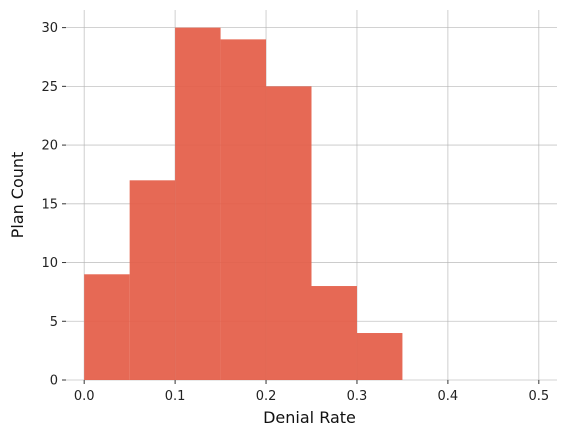 The height and width of the screenshot is (436, 566). Describe the element at coordinates (49, 263) in the screenshot. I see `y-tick-label: 10` at that location.